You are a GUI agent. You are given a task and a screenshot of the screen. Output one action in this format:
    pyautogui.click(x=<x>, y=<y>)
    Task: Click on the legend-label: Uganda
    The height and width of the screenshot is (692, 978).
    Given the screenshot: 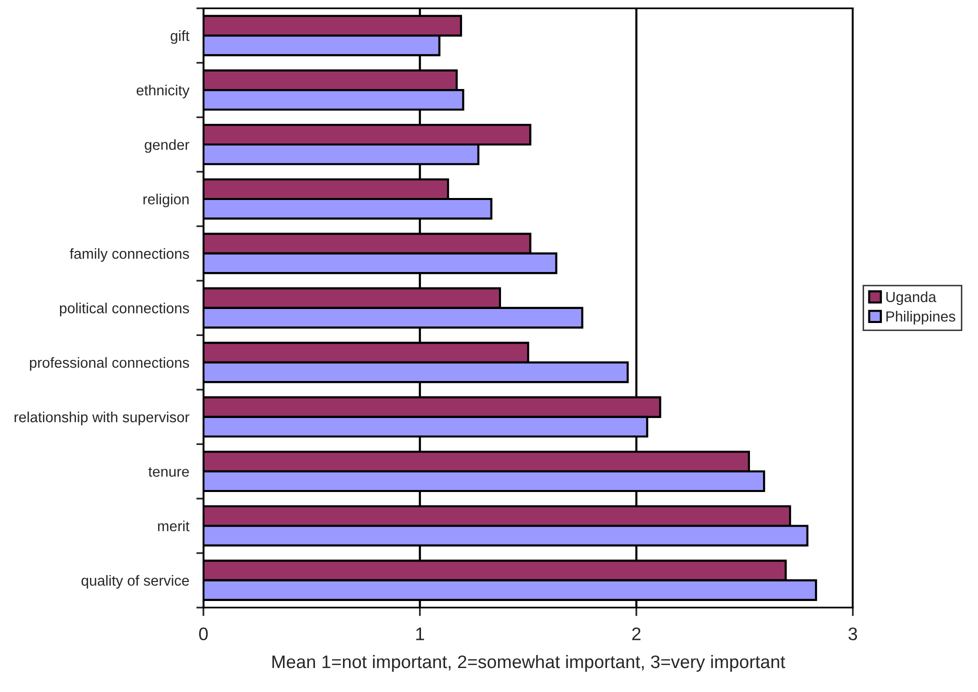 What is the action you would take?
    pyautogui.click(x=911, y=298)
    